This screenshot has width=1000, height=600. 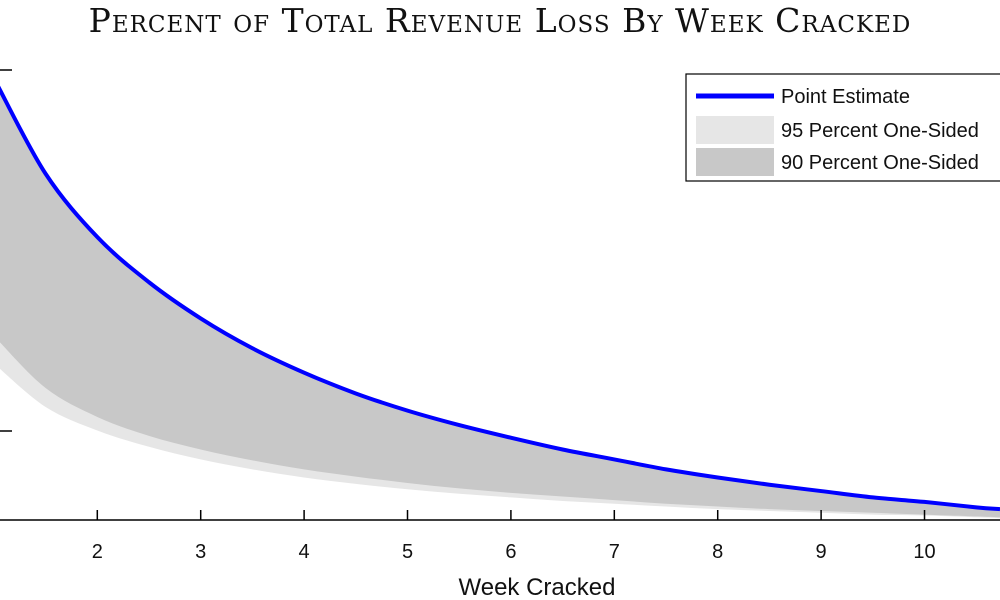 I want to click on x-axis-label: Week Cracked, so click(x=537, y=587).